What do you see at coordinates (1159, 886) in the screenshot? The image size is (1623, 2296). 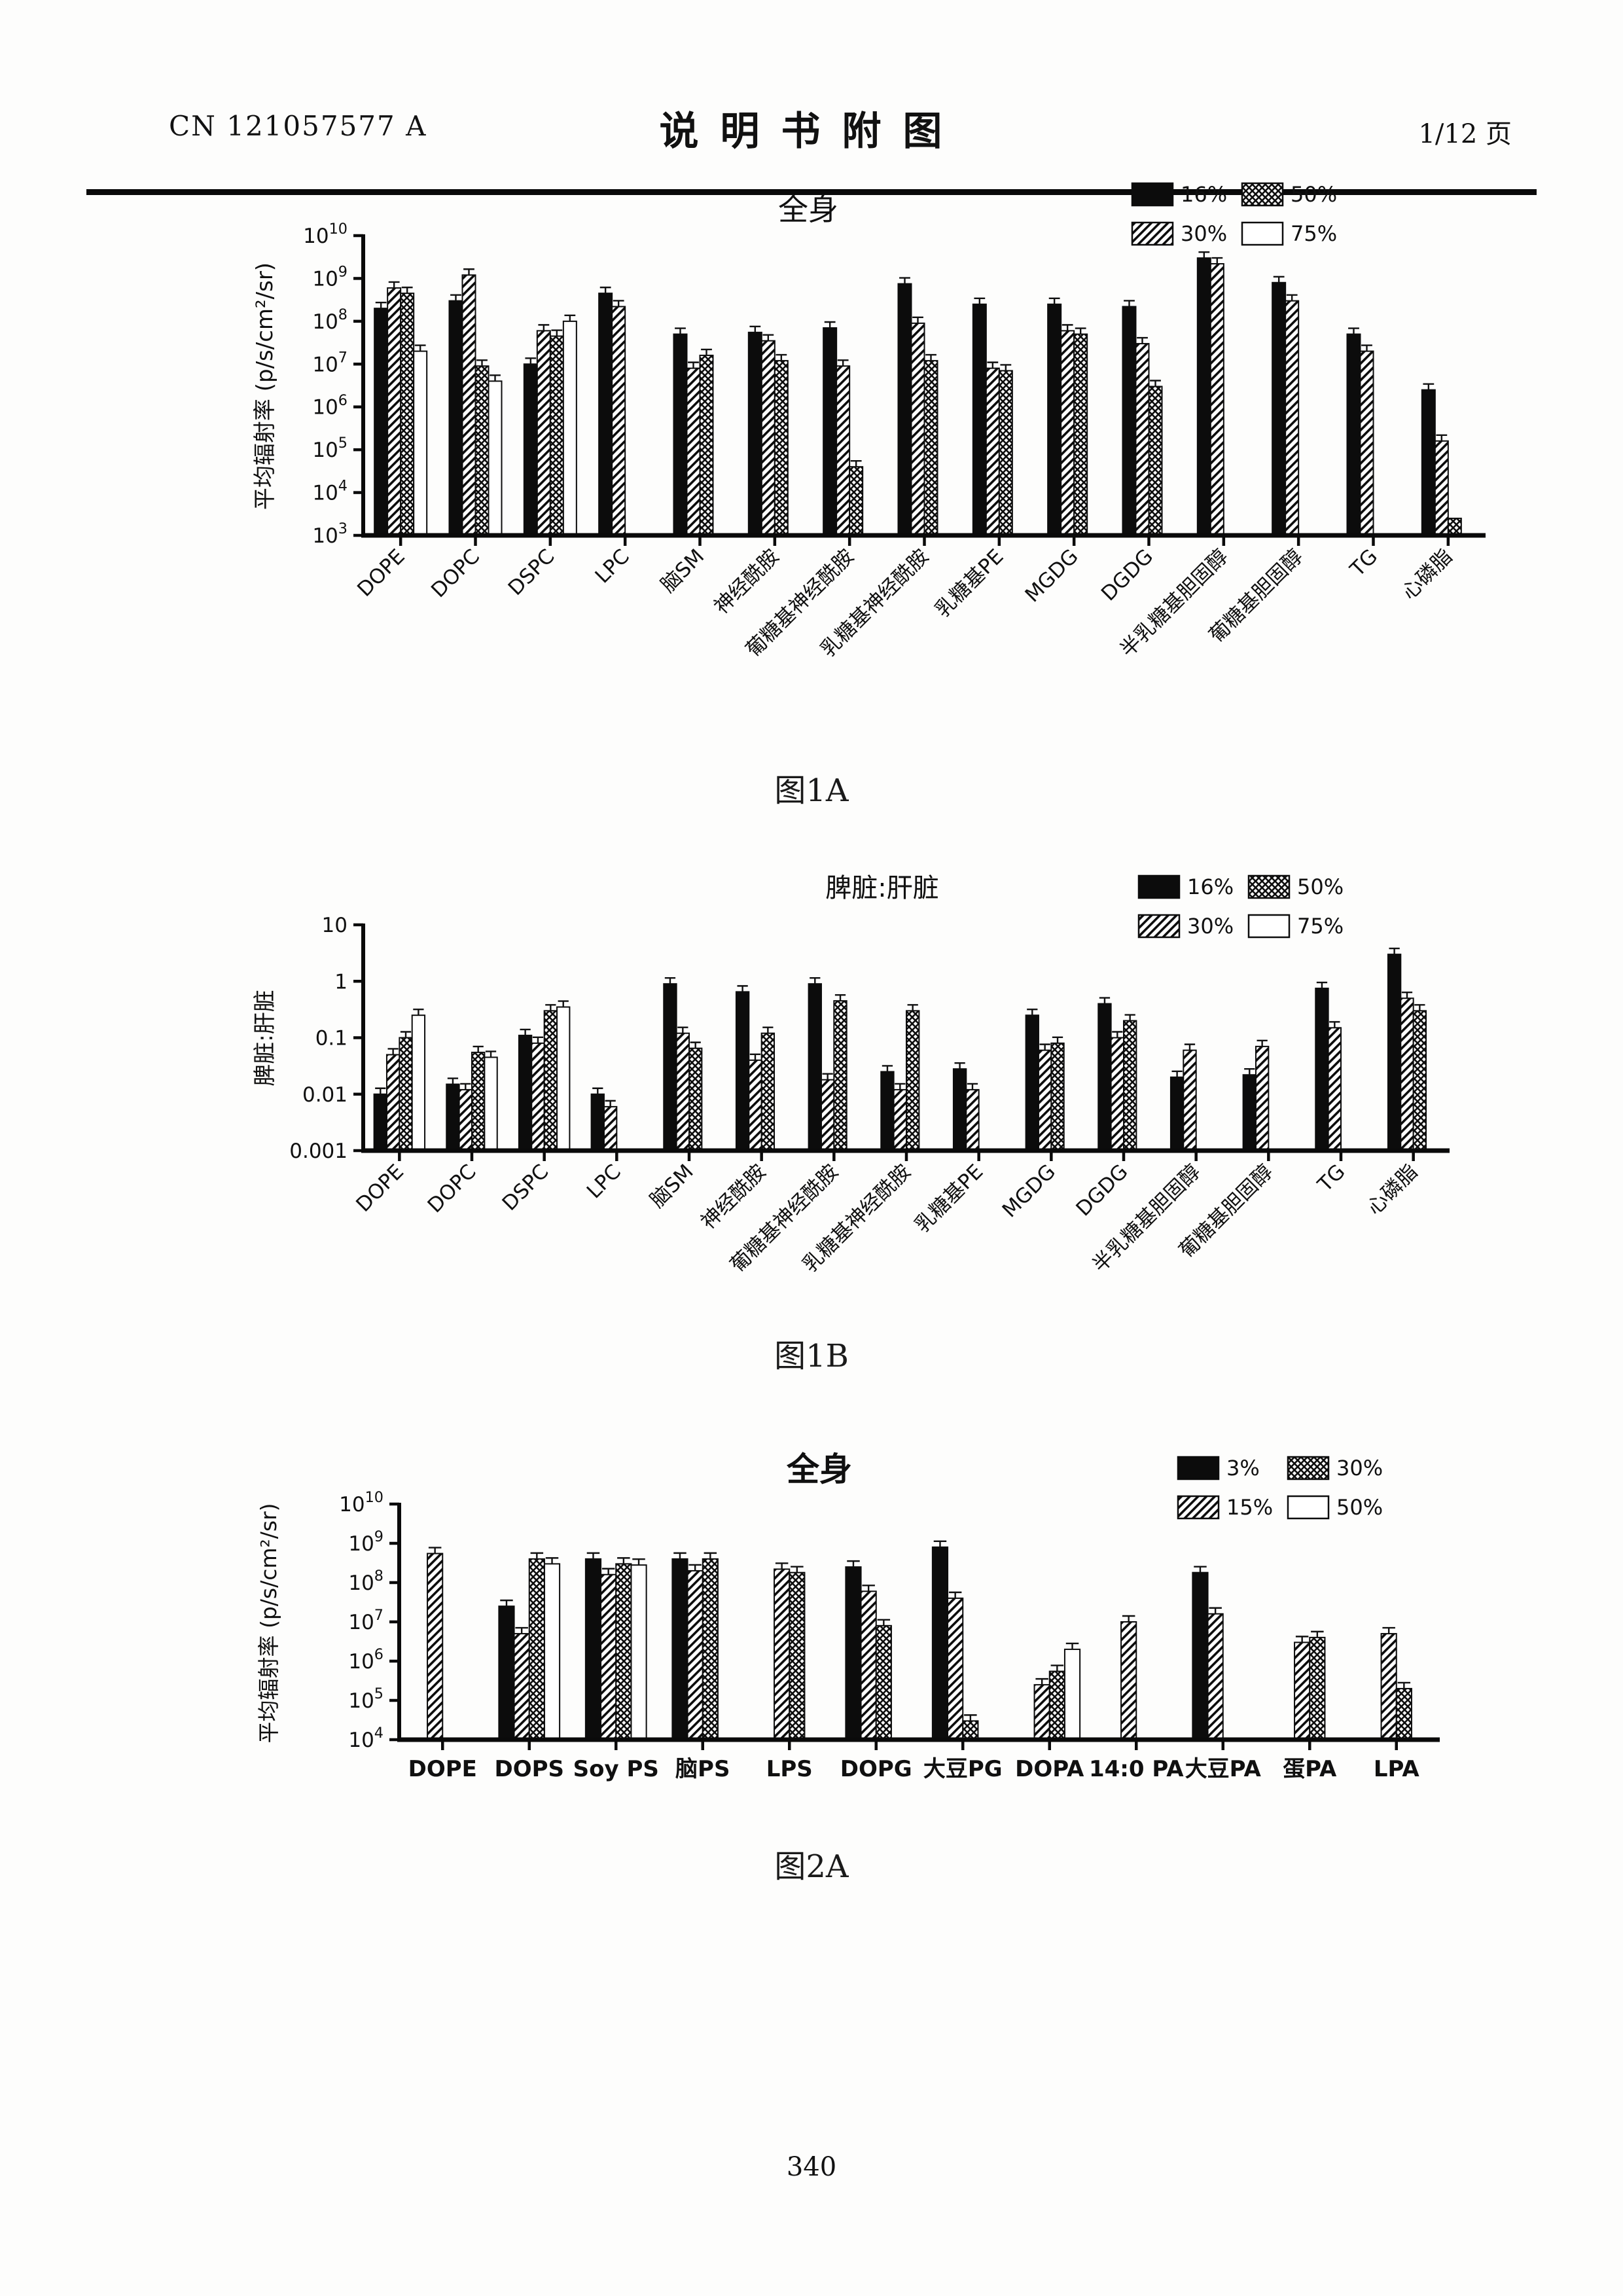 I see `legend-swatch-16%` at bounding box center [1159, 886].